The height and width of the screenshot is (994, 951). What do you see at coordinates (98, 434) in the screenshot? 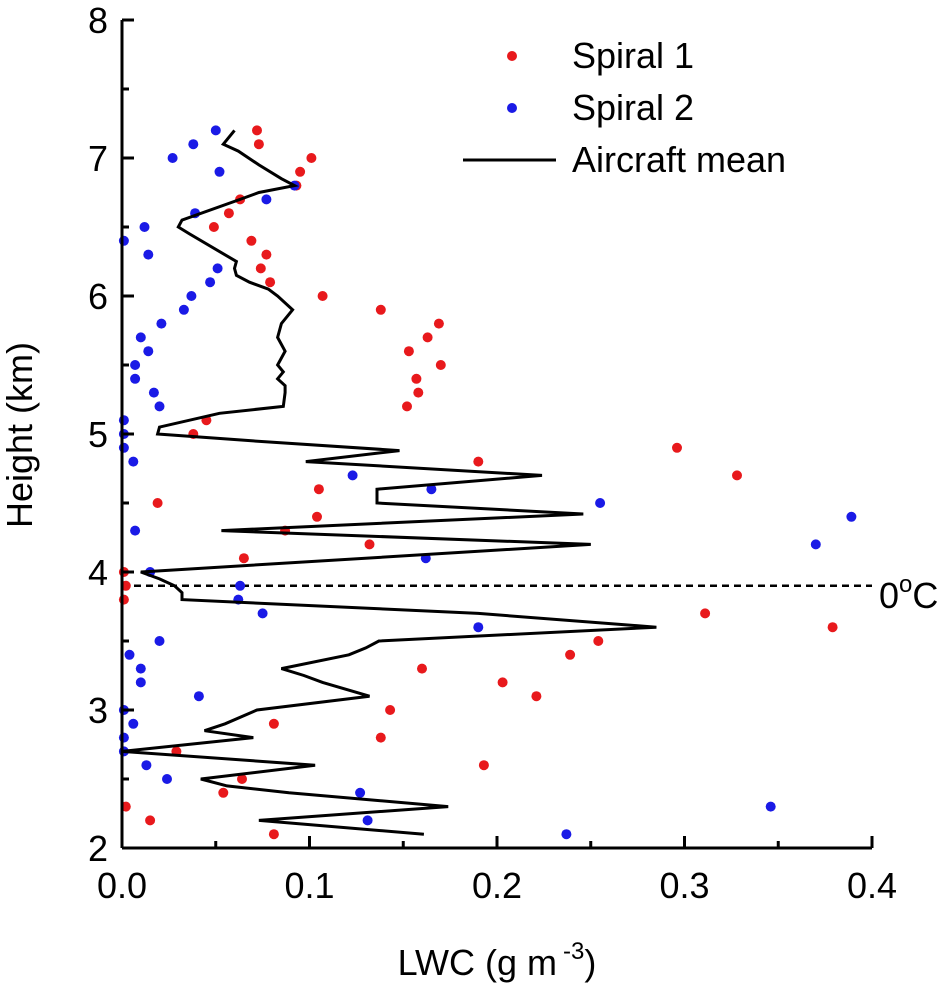
I see `y-tick-label-5: 5` at bounding box center [98, 434].